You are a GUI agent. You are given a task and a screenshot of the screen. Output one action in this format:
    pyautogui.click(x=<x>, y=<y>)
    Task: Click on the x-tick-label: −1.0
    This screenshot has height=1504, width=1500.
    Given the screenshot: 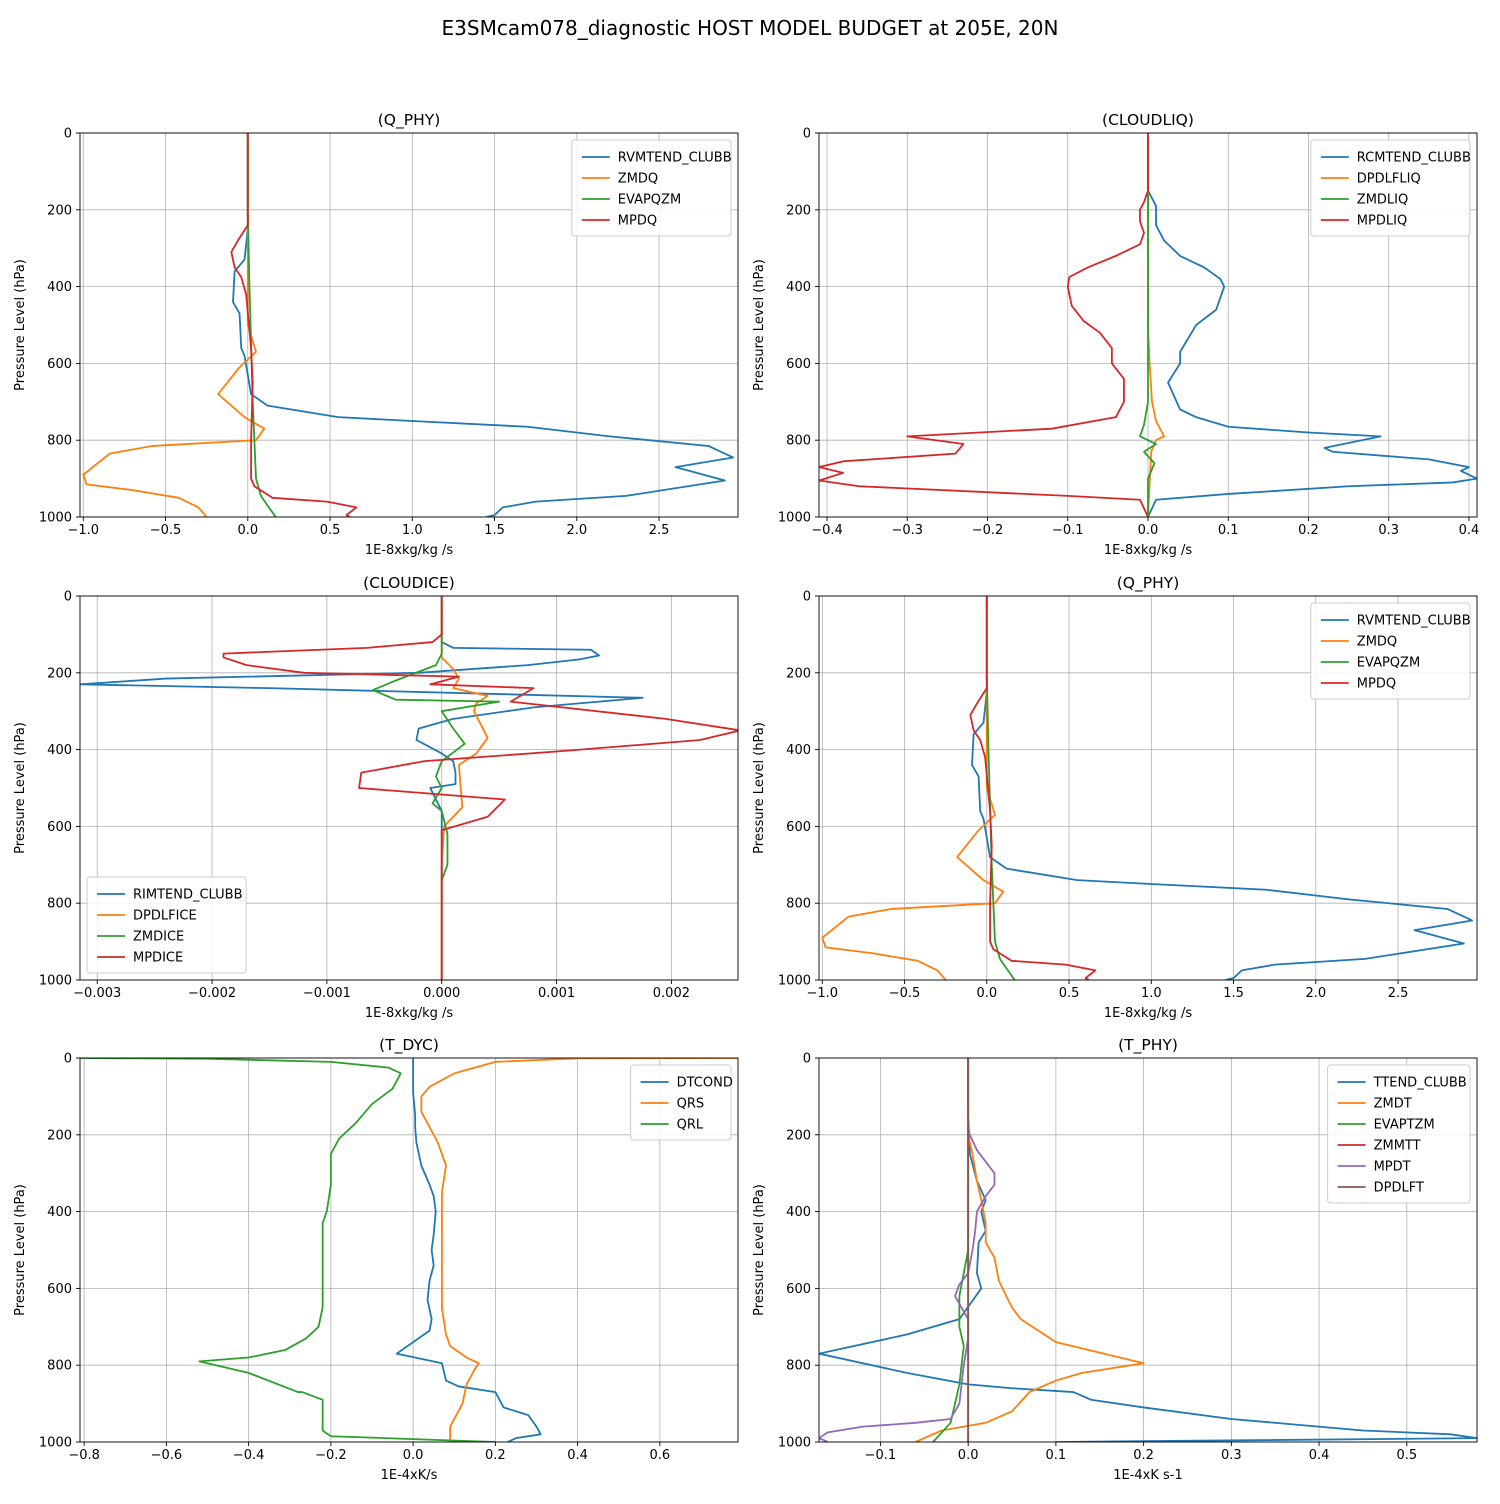 What is the action you would take?
    pyautogui.click(x=823, y=993)
    